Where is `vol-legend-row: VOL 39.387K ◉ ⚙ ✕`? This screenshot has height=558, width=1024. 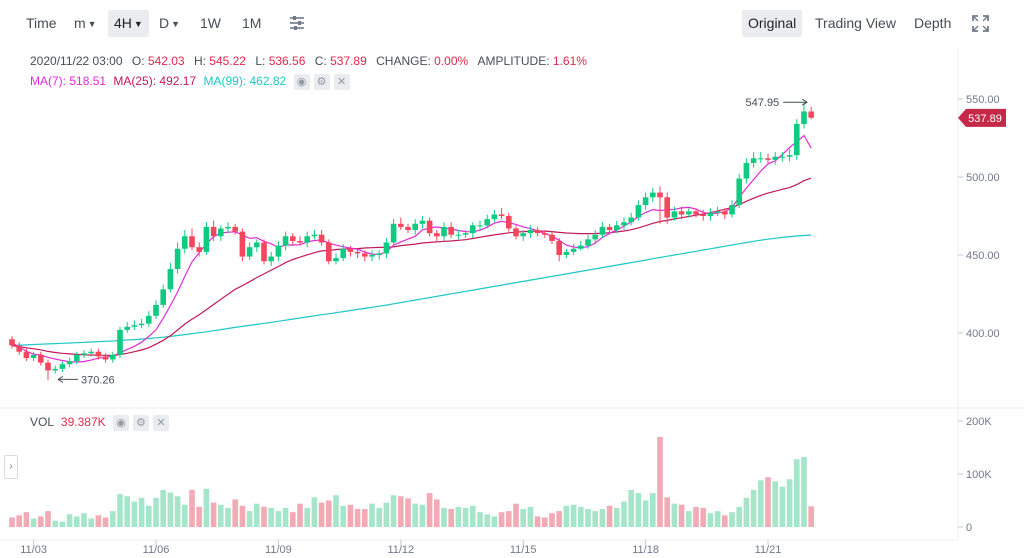
vol-legend-row: VOL 39.387K ◉ ⚙ ✕ is located at coordinates (99, 422).